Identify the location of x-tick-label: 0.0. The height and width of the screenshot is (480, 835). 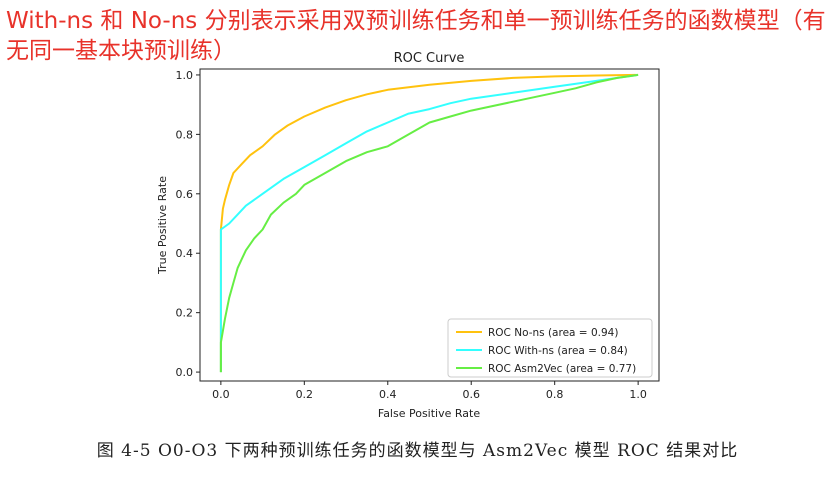
(221, 394).